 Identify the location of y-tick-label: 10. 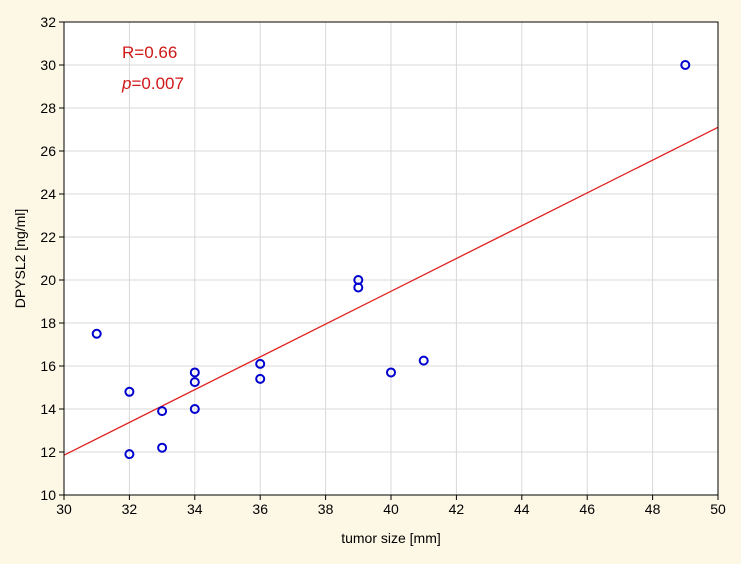
(48, 495).